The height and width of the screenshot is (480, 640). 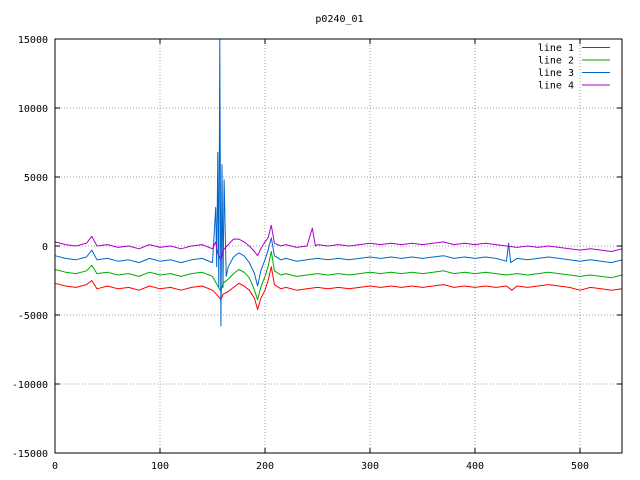 I want to click on y-tick-label: -15000, so click(x=30, y=454).